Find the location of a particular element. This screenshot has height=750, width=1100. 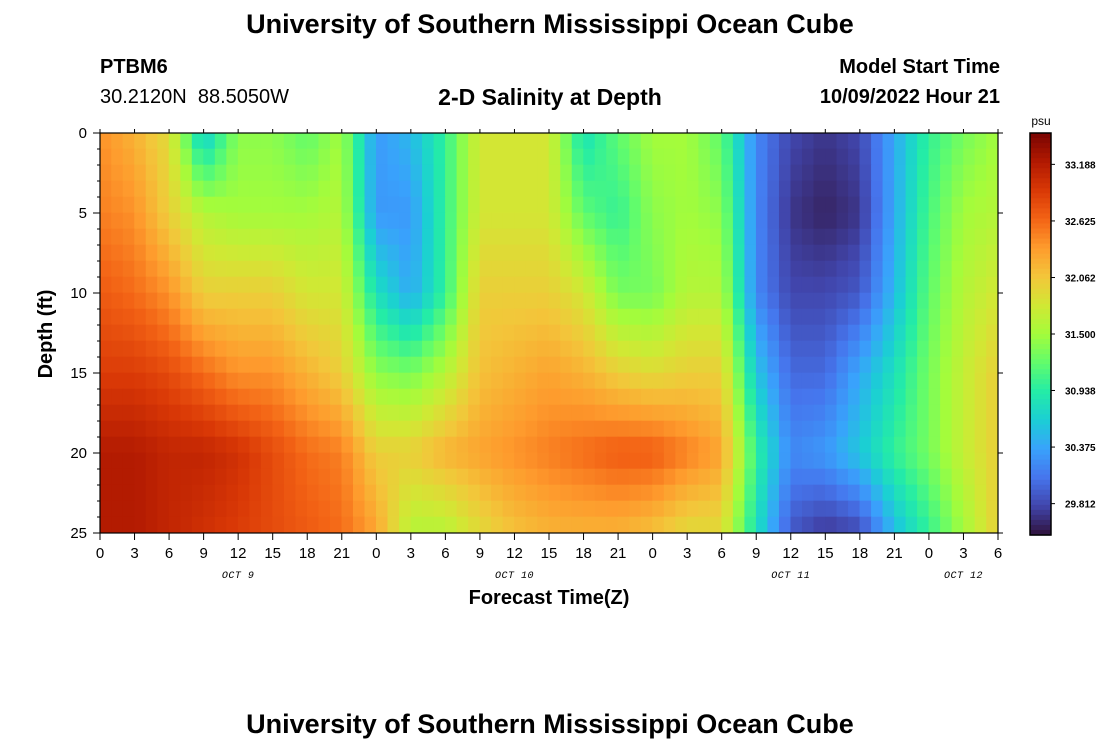

x-tick-label: 3 is located at coordinates (134, 553).